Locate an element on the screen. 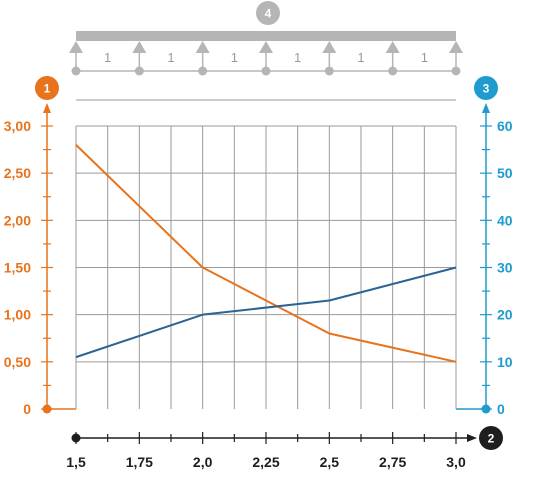 Image resolution: width=540 pixels, height=491 pixels. right-axis-arrowhead is located at coordinates (486, 108).